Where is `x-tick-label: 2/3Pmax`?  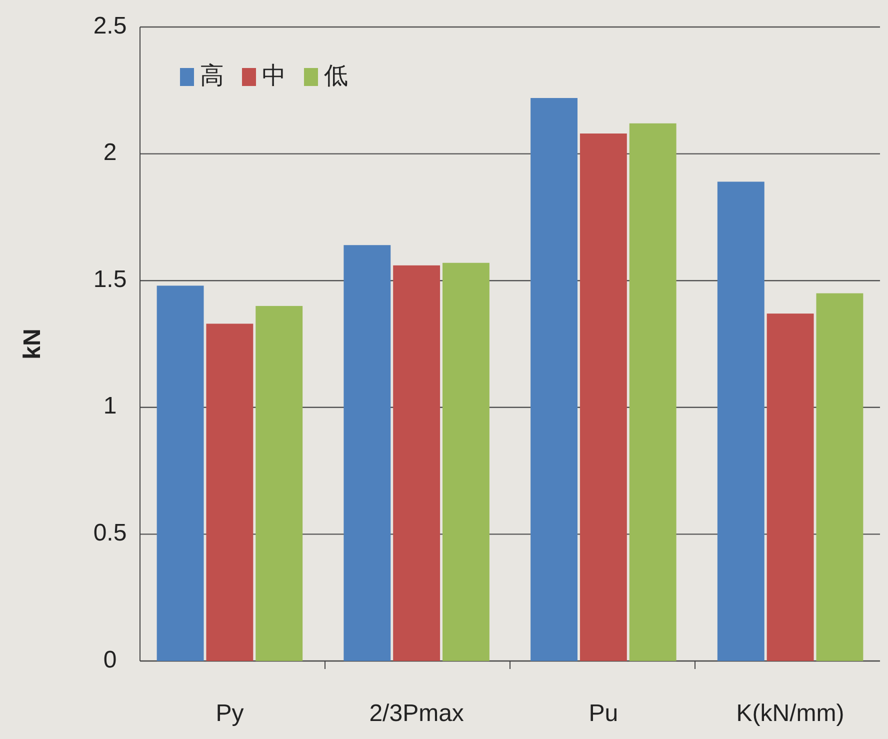 x-tick-label: 2/3Pmax is located at coordinates (416, 713).